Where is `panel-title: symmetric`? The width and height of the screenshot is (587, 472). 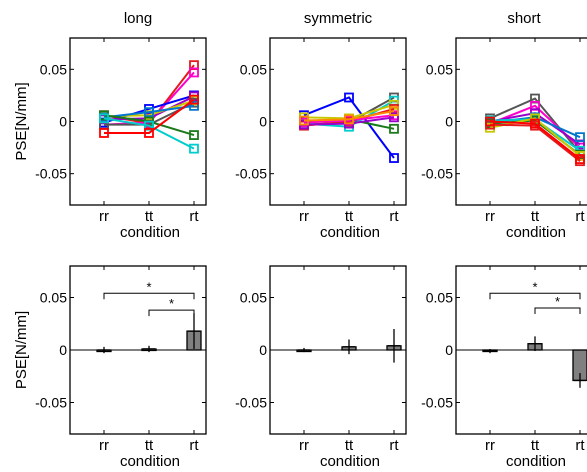 panel-title: symmetric is located at coordinates (338, 18).